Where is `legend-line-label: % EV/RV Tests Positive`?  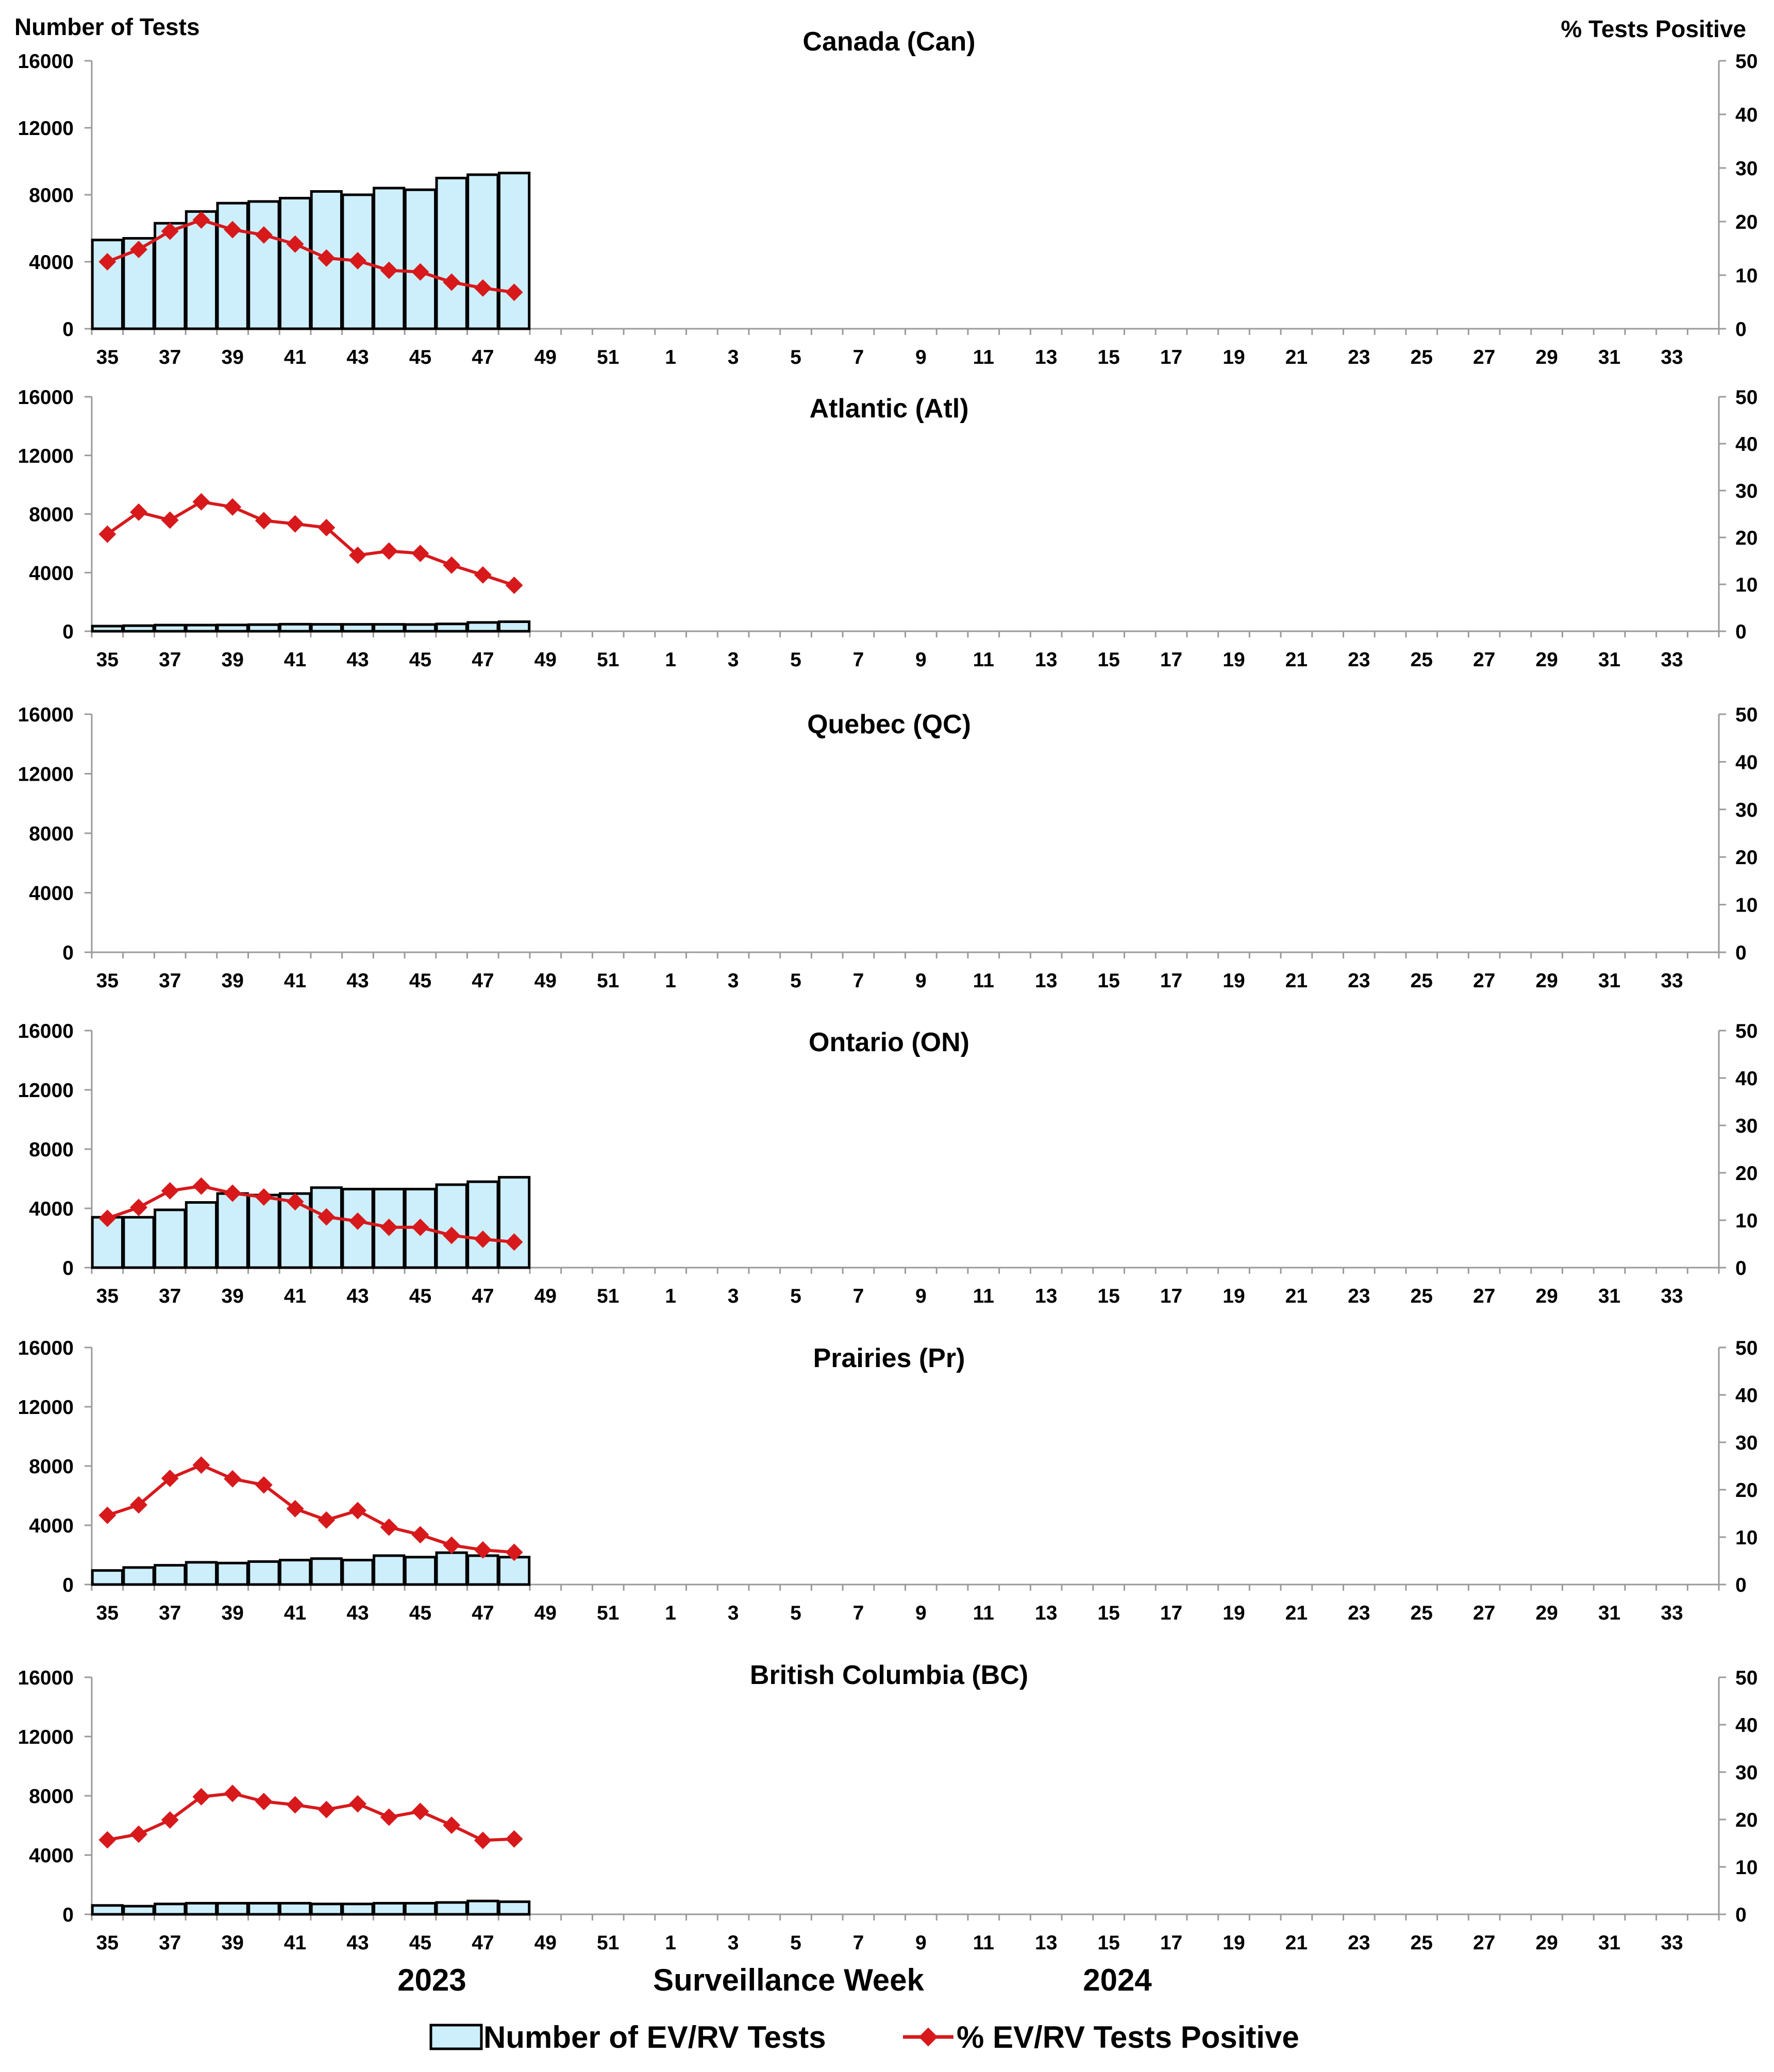 legend-line-label: % EV/RV Tests Positive is located at coordinates (1128, 2037).